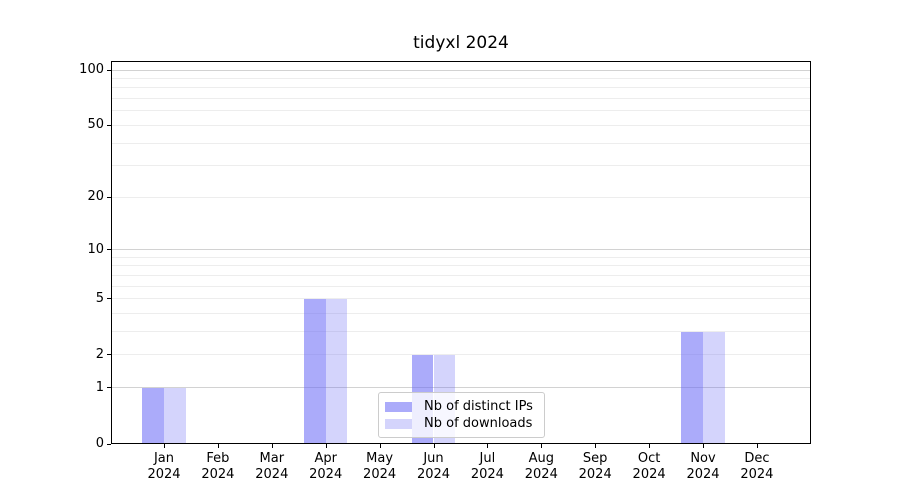 This screenshot has width=900, height=500. I want to click on x-axis-label: Sep 2024, so click(595, 467).